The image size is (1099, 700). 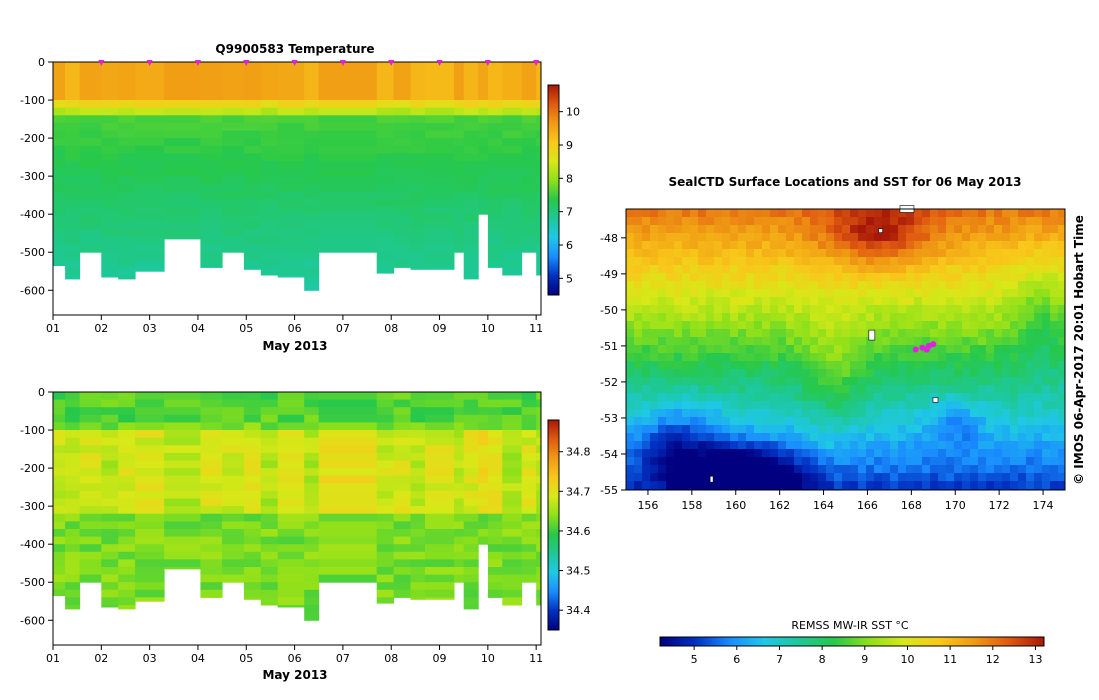 What do you see at coordinates (933, 344) in the screenshot?
I see `seal-location-point` at bounding box center [933, 344].